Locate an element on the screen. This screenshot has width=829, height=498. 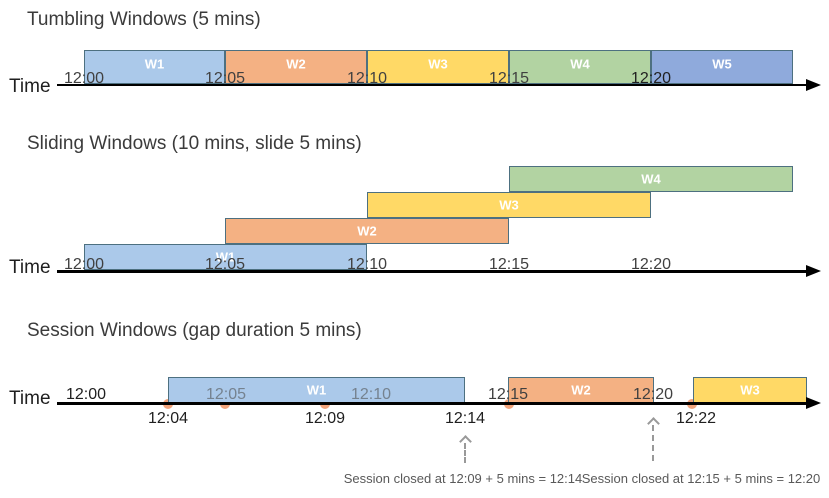
sliding-timeline is located at coordinates (433, 271).